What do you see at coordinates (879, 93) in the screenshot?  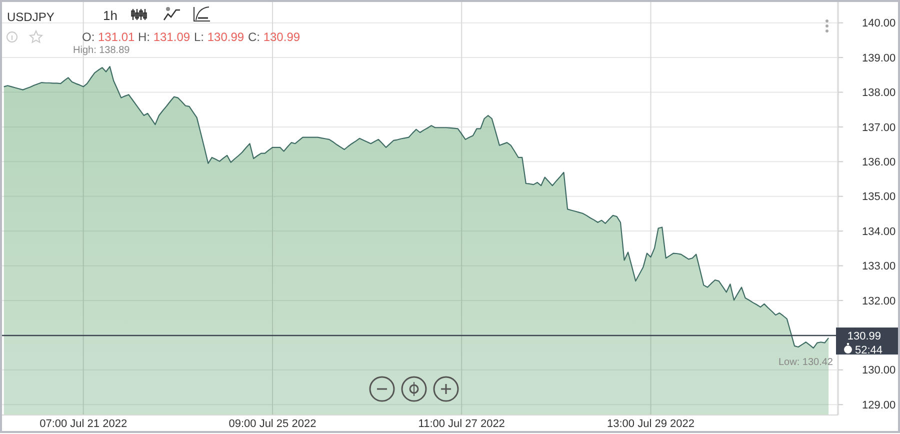 I see `y-tick-label: 138.00` at bounding box center [879, 93].